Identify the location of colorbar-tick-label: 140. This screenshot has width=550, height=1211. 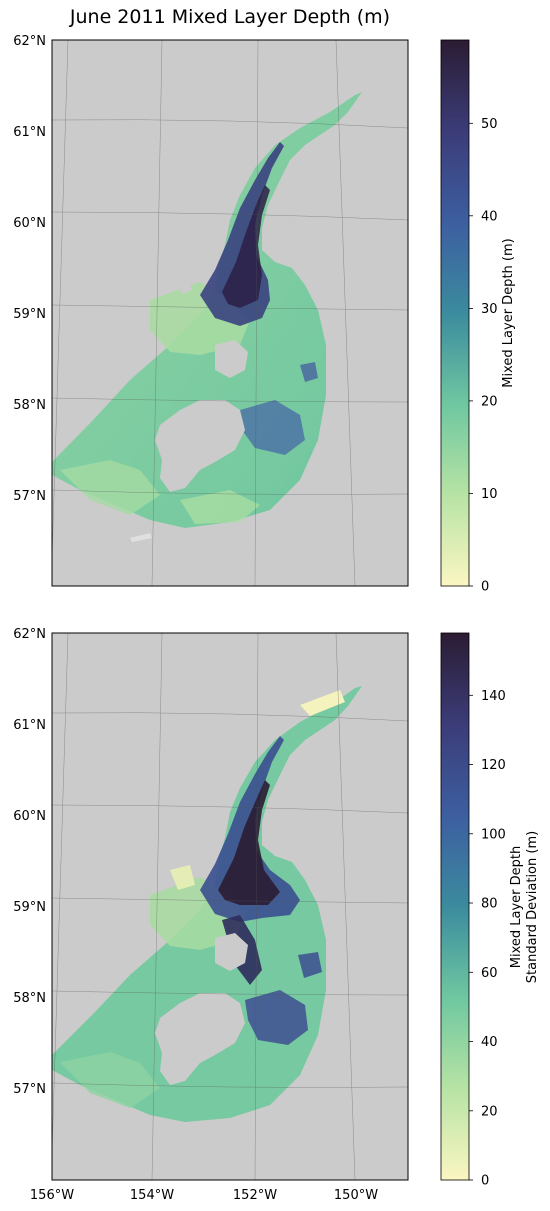
(493, 696).